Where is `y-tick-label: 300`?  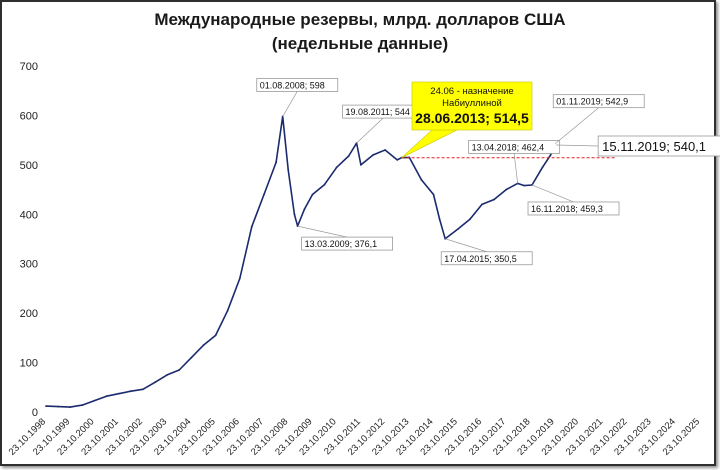
y-tick-label: 300 is located at coordinates (29, 265).